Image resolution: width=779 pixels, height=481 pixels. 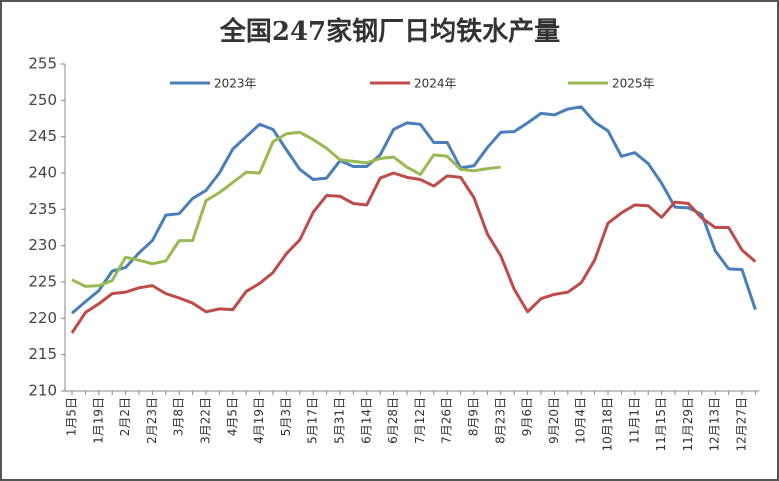 I want to click on legend-label: 2023年, so click(x=235, y=84).